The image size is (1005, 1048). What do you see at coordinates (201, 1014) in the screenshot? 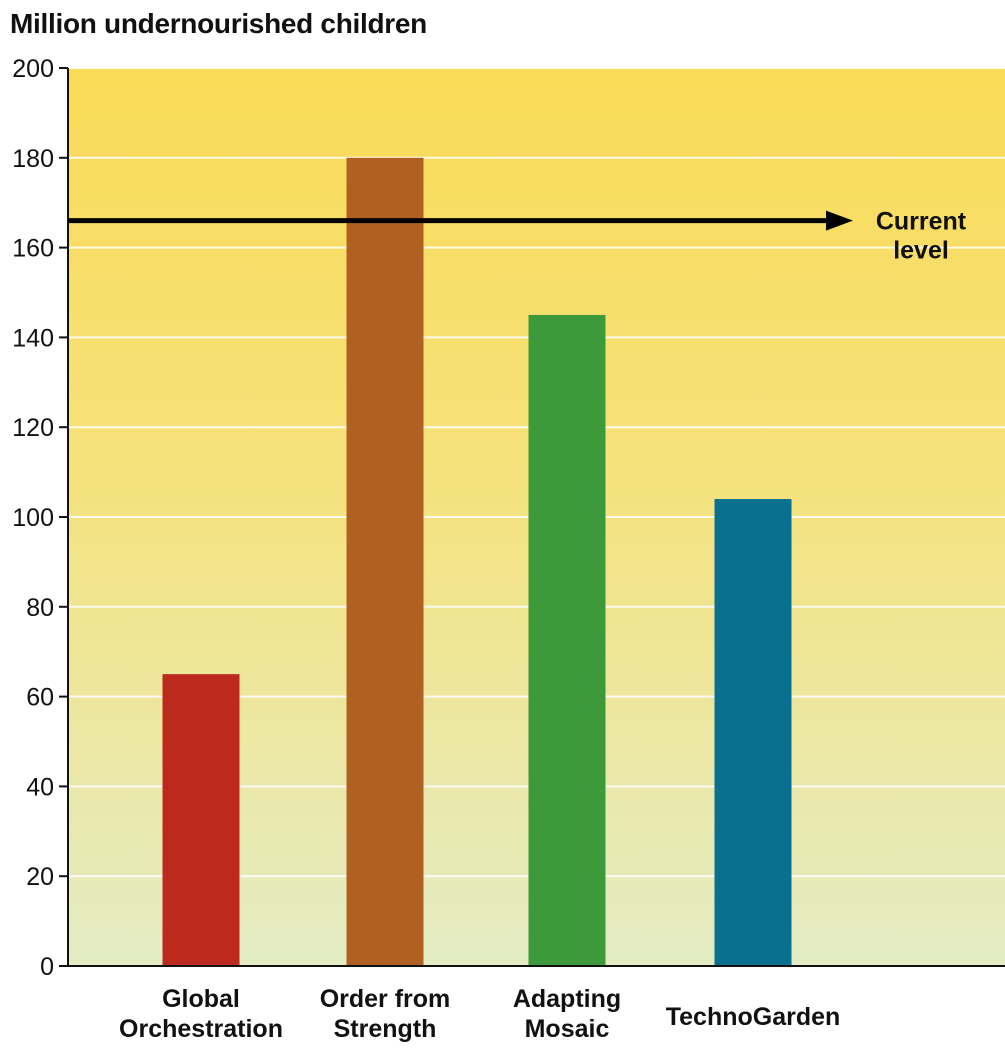
I see `x-tick-label: Global Orchestration` at bounding box center [201, 1014].